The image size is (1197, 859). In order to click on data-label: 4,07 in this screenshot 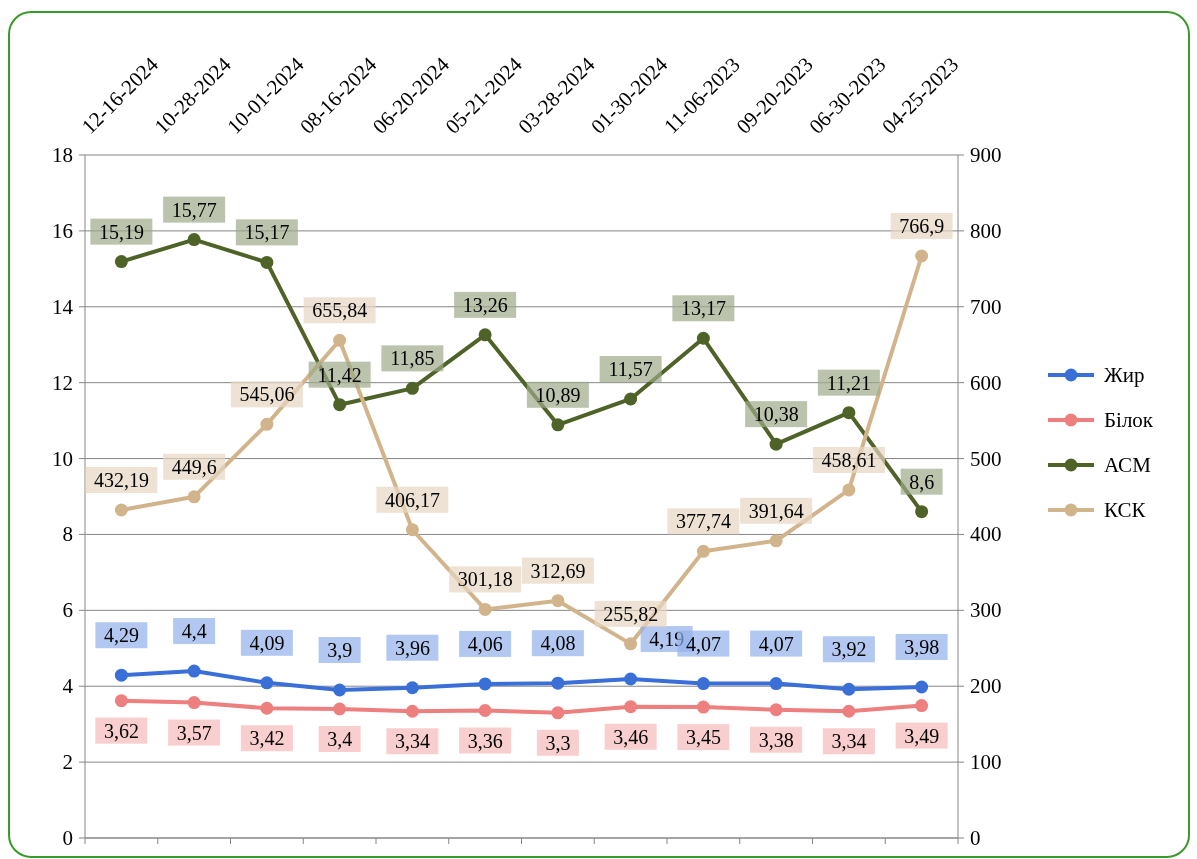, I will do `click(703, 643)`.